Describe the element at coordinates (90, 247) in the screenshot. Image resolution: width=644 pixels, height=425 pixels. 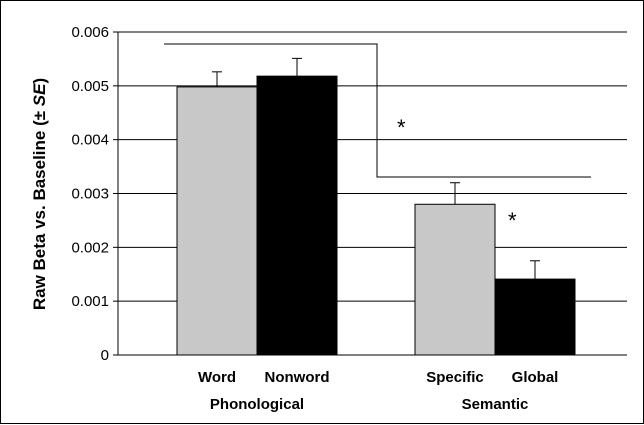
I see `y-tick-label: 0.002` at that location.